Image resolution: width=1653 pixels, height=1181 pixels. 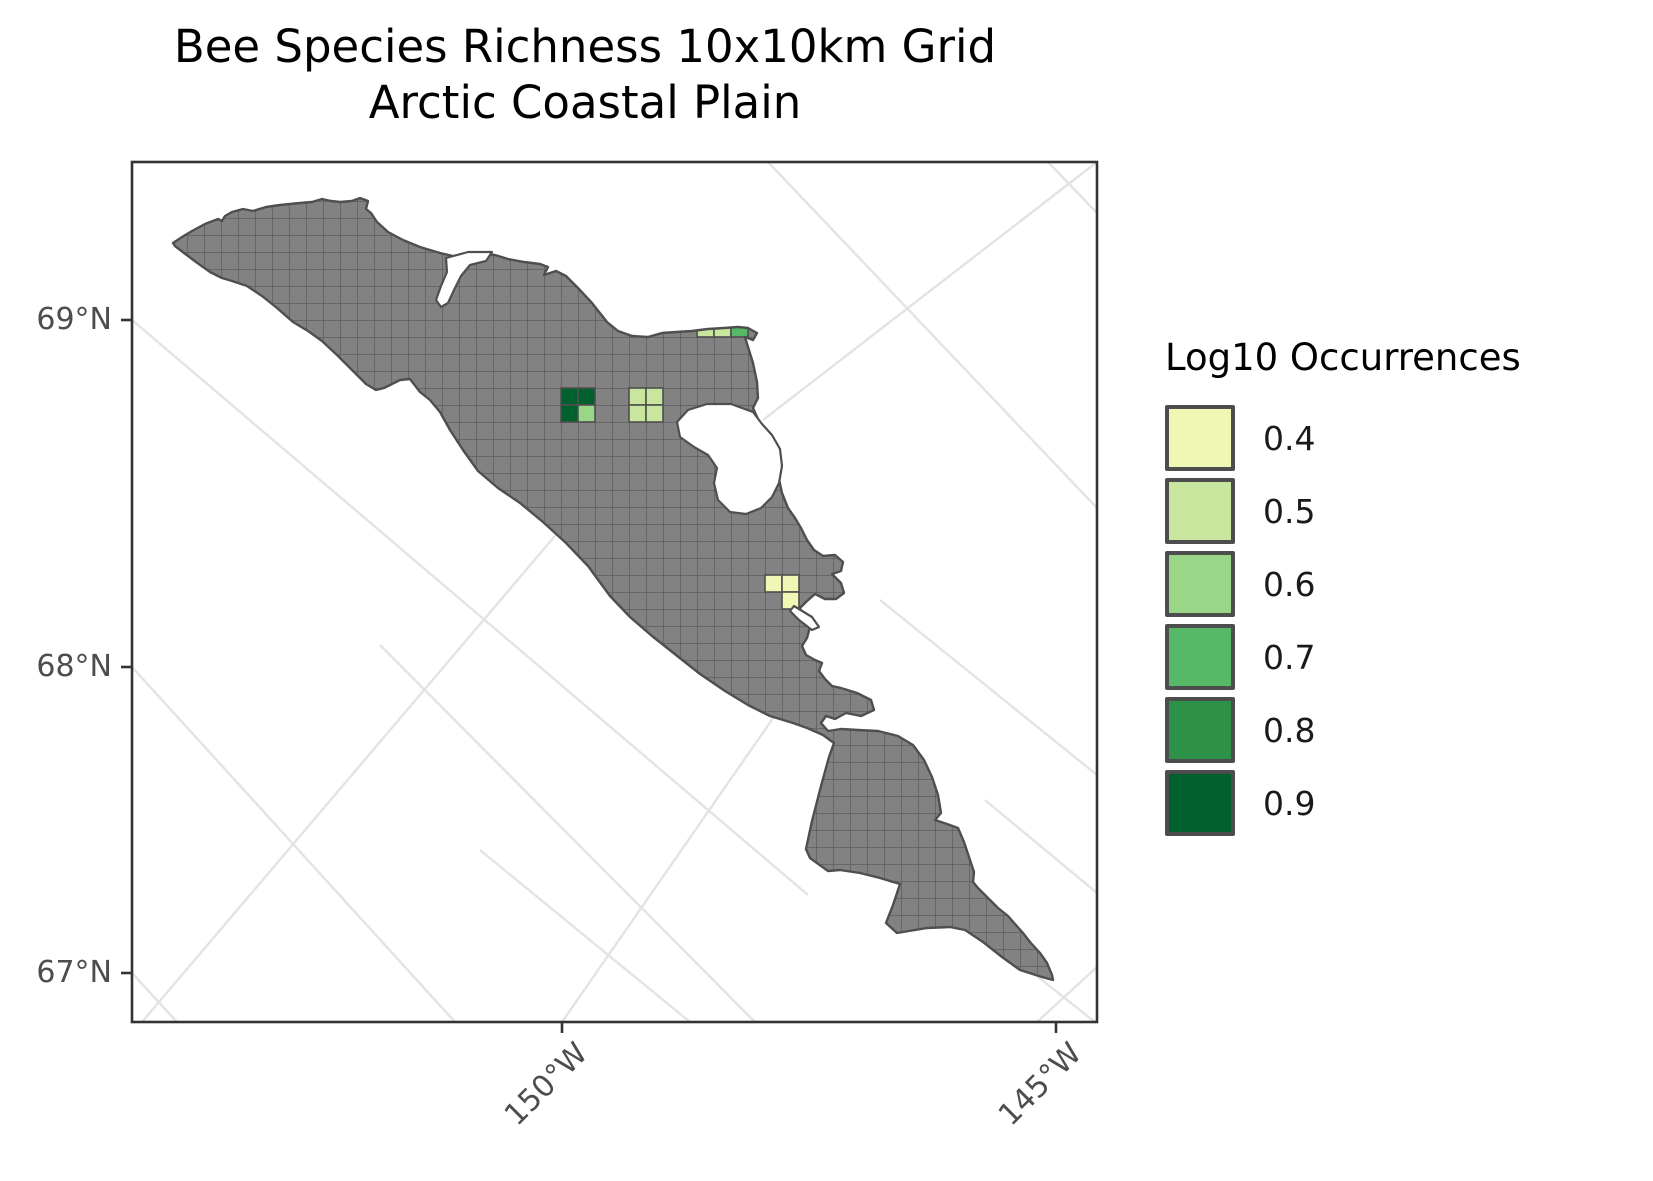 What do you see at coordinates (1343, 620) in the screenshot?
I see `legend-items: 0.4 0.5 0.6 0.7 0.8 0.9` at bounding box center [1343, 620].